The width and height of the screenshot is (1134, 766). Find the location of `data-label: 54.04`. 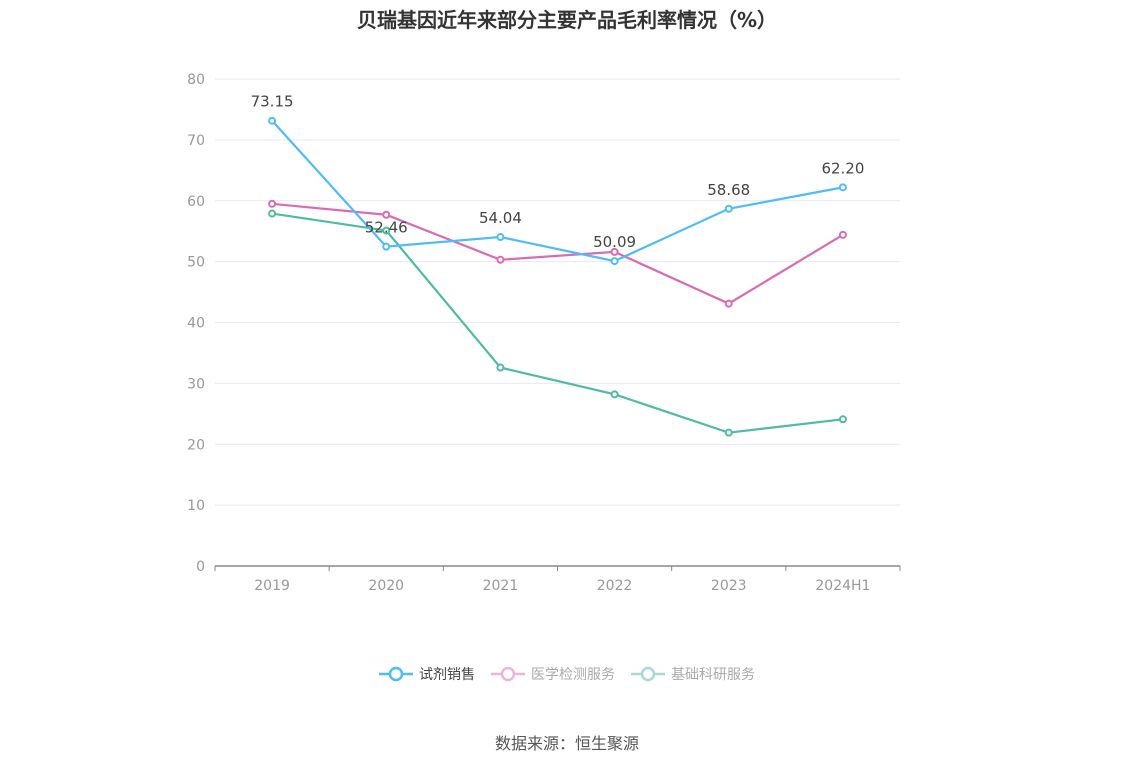

data-label: 54.04 is located at coordinates (500, 218).